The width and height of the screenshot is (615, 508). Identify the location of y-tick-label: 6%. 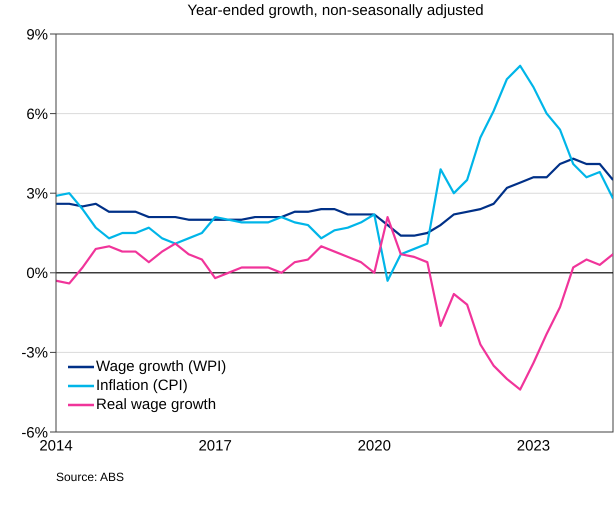
(37, 114).